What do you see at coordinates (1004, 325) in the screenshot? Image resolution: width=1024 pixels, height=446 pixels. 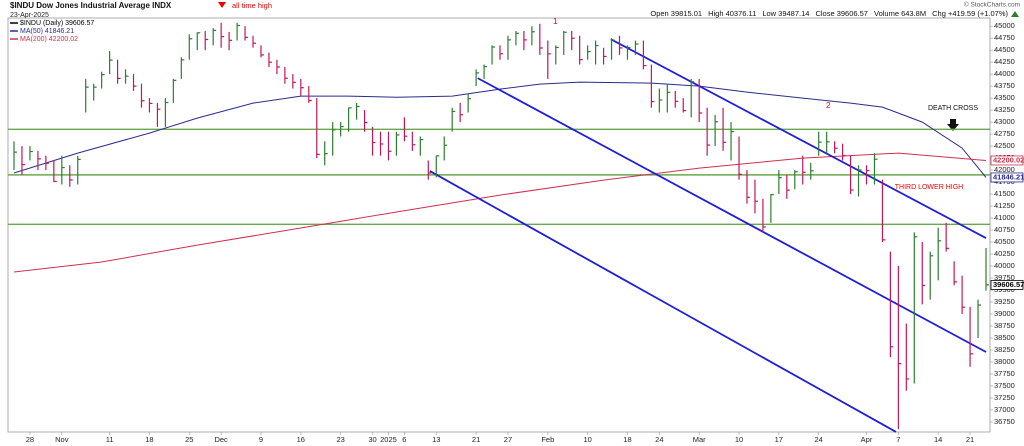 I see `y-tick-label: 38750` at bounding box center [1004, 325].